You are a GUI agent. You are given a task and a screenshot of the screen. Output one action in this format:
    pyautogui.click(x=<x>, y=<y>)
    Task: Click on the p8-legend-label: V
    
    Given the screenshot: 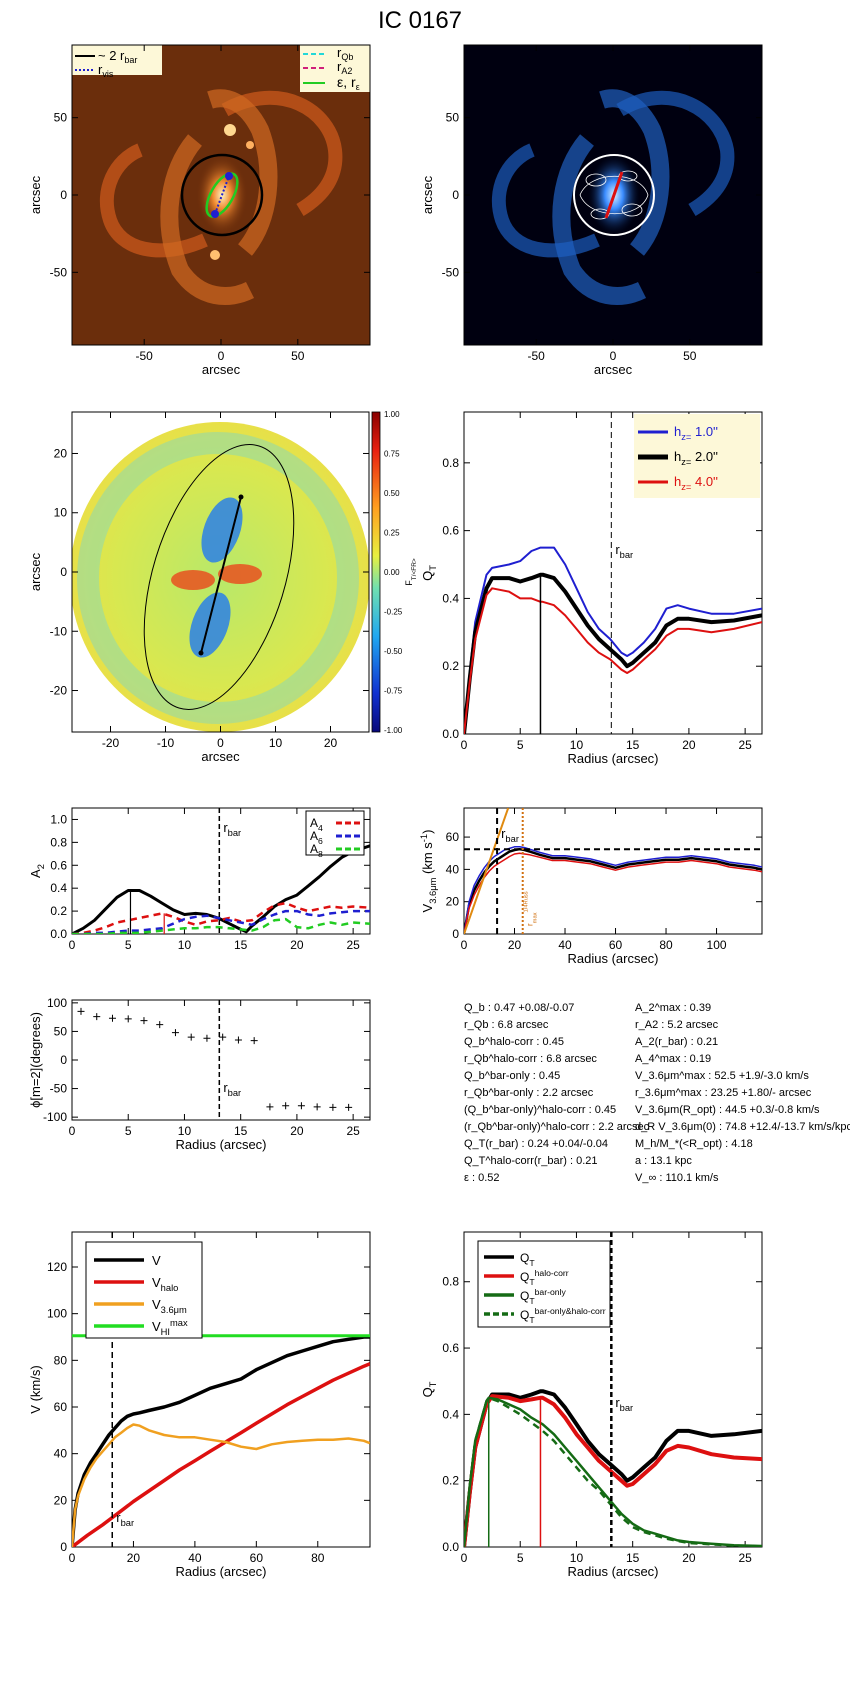 What is the action you would take?
    pyautogui.click(x=156, y=1260)
    